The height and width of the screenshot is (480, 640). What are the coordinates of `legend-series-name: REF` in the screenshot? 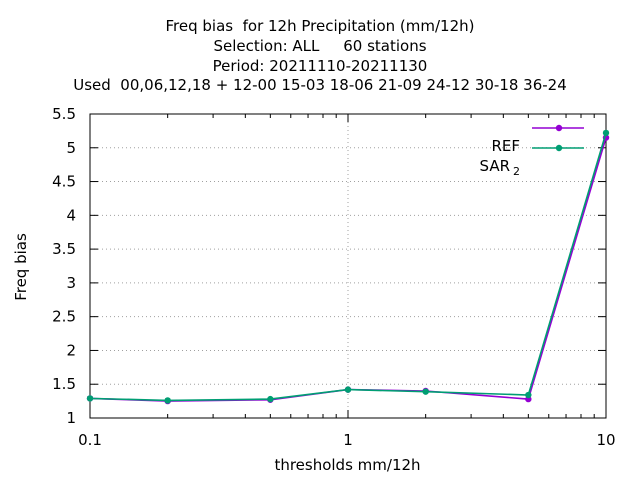 It's located at (505, 146).